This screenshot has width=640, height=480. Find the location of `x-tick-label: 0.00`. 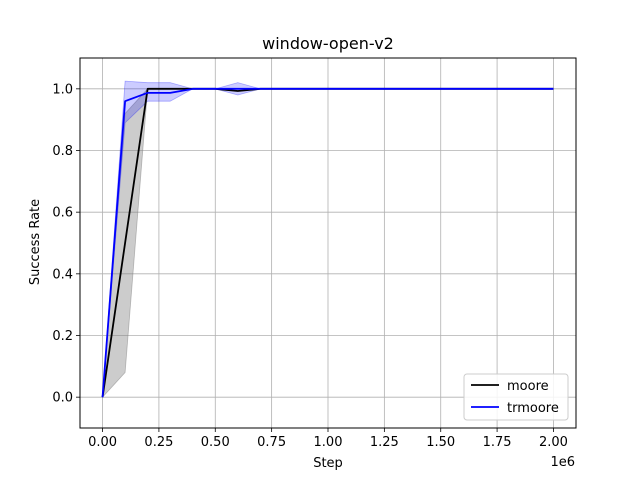

x-tick-label: 0.00 is located at coordinates (102, 442).